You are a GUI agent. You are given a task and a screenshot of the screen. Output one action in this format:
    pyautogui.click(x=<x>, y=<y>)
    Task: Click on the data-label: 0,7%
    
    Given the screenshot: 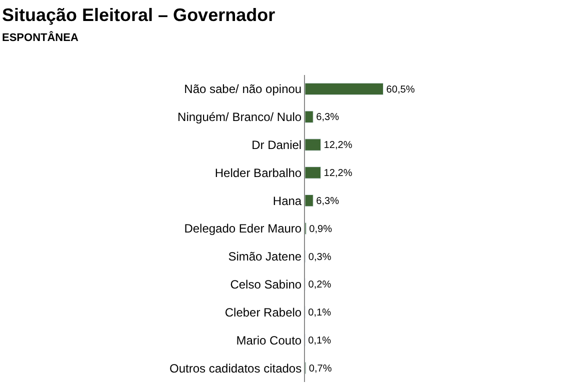 What is the action you would take?
    pyautogui.click(x=320, y=368)
    